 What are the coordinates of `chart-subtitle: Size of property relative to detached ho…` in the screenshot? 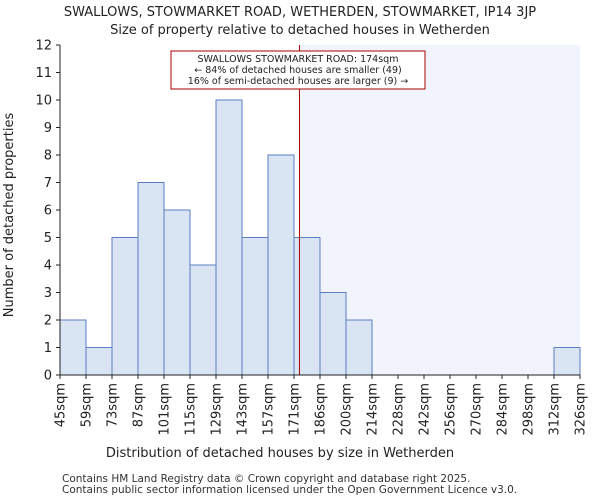 It's located at (300, 30).